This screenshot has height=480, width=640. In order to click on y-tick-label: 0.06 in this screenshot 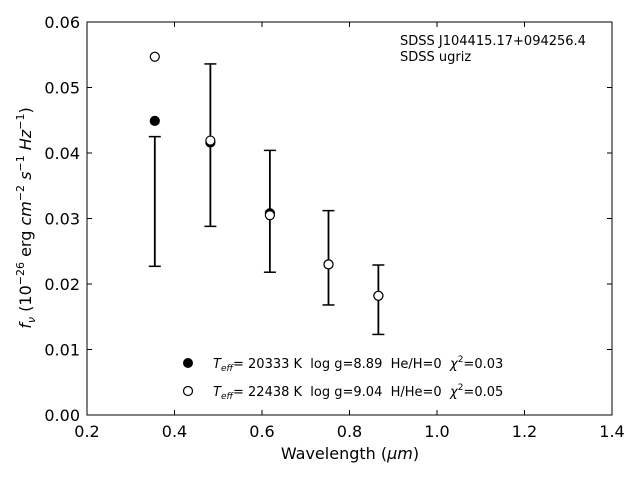, I will do `click(62, 22)`.